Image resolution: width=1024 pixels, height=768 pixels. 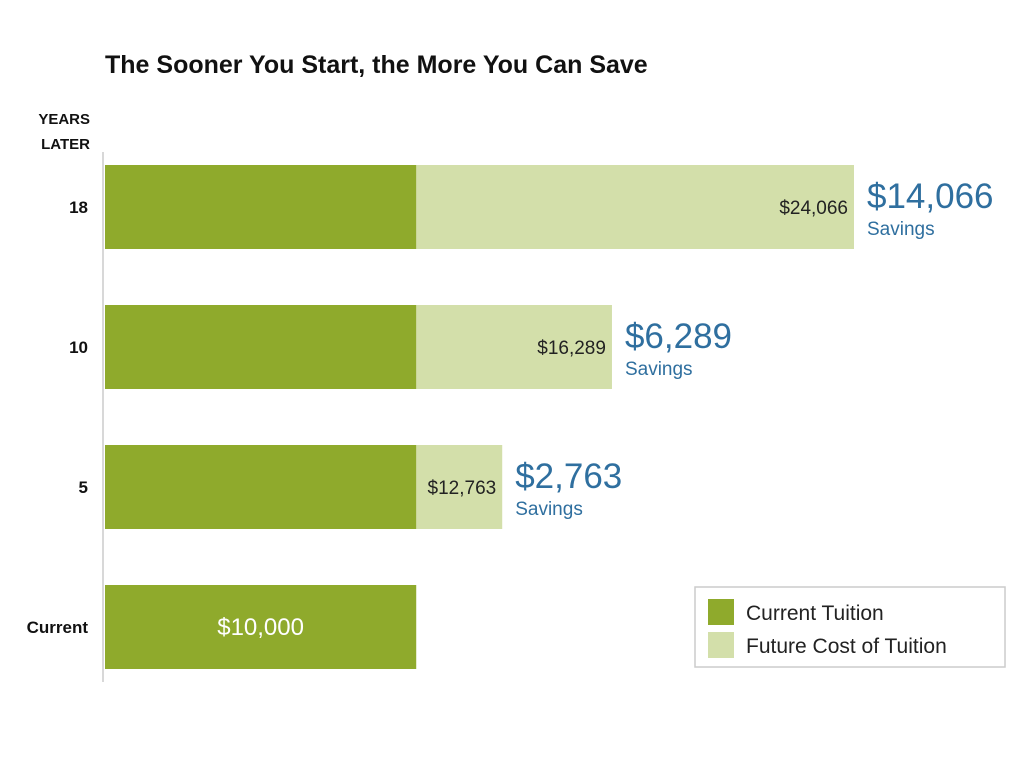 What do you see at coordinates (813, 208) in the screenshot?
I see `value-label-0: $24,066` at bounding box center [813, 208].